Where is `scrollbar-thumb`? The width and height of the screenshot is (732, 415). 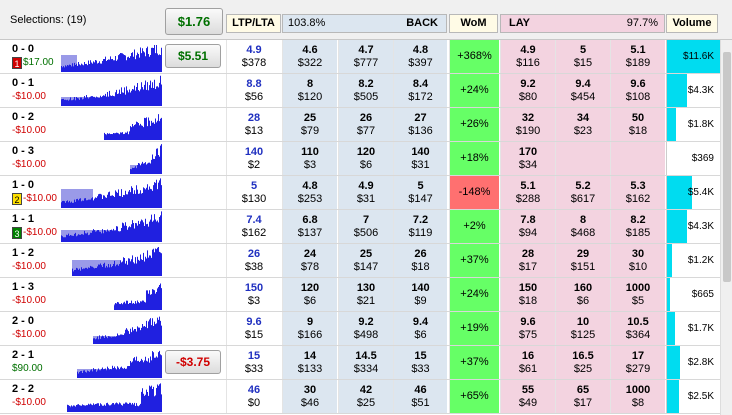
scrollbar-thumb is located at coordinates (727, 167).